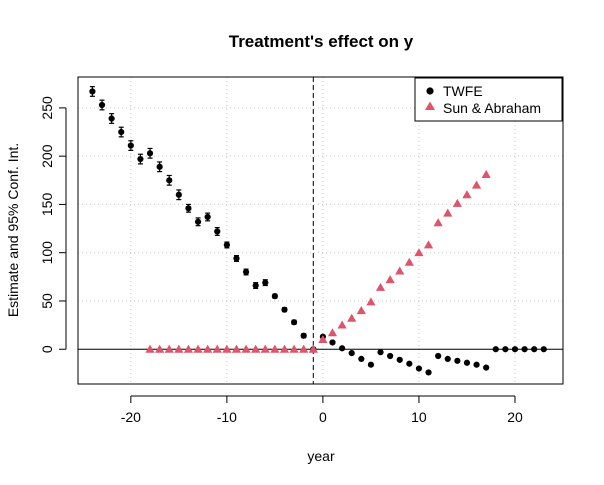 The image size is (604, 485). I want to click on x-tick-label: 10, so click(419, 417).